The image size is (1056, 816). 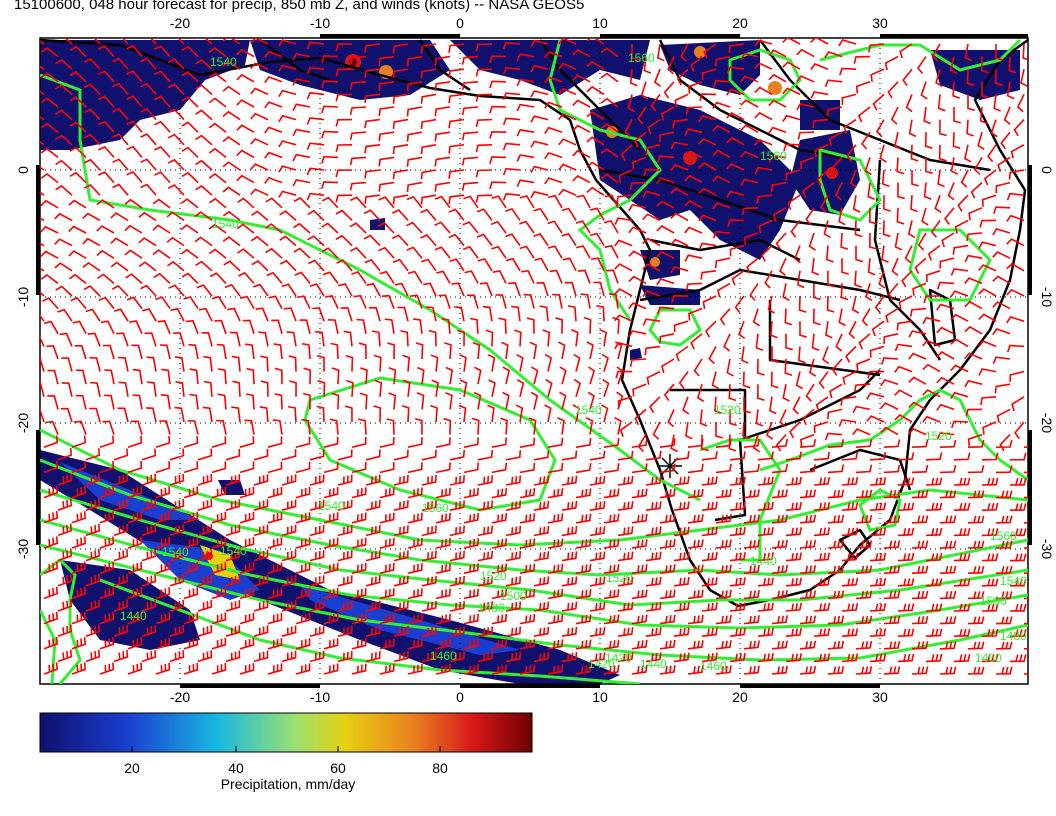 What do you see at coordinates (880, 697) in the screenshot?
I see `x-tick-bottom: 30` at bounding box center [880, 697].